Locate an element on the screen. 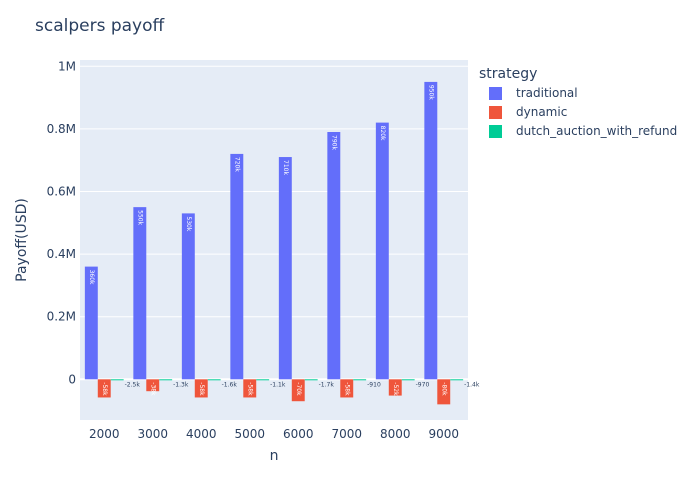  legend-item-label: dutch_auction_with_refund is located at coordinates (596, 131).